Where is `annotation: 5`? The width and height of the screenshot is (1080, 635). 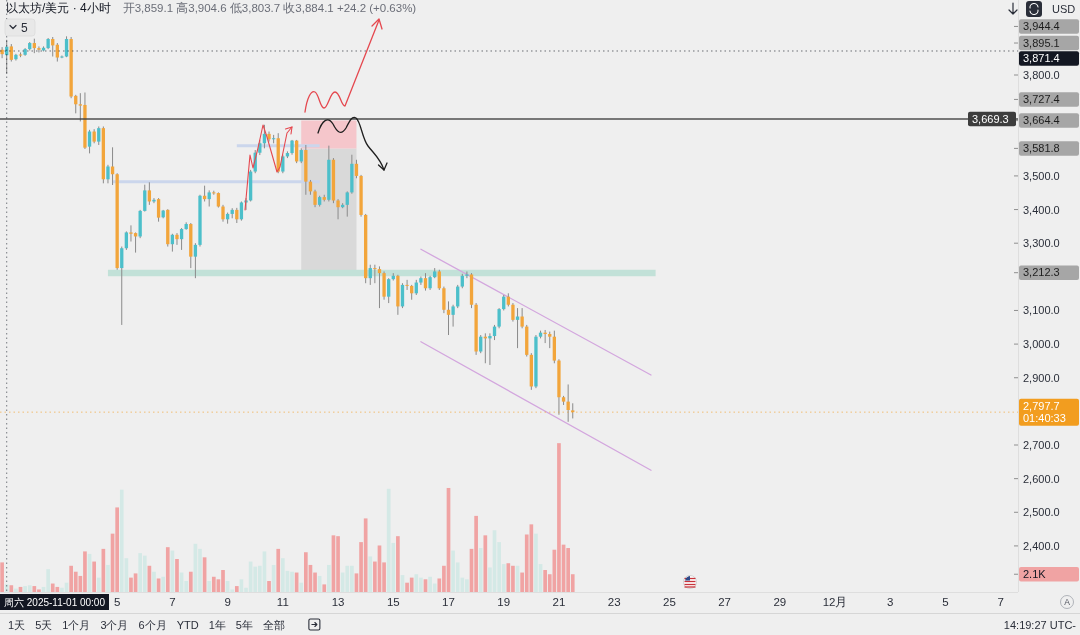 annotation: 5 is located at coordinates (24, 28).